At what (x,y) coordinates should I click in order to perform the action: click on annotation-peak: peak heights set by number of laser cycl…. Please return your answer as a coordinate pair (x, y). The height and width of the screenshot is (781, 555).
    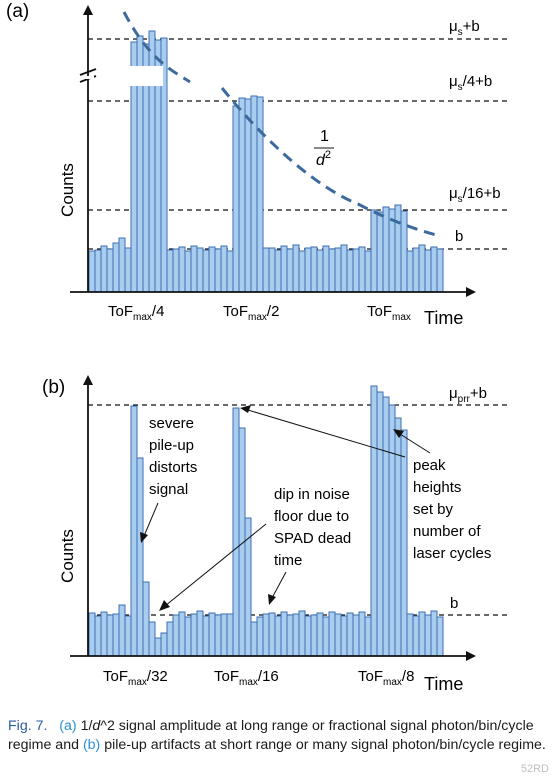
    Looking at the image, I should click on (452, 509).